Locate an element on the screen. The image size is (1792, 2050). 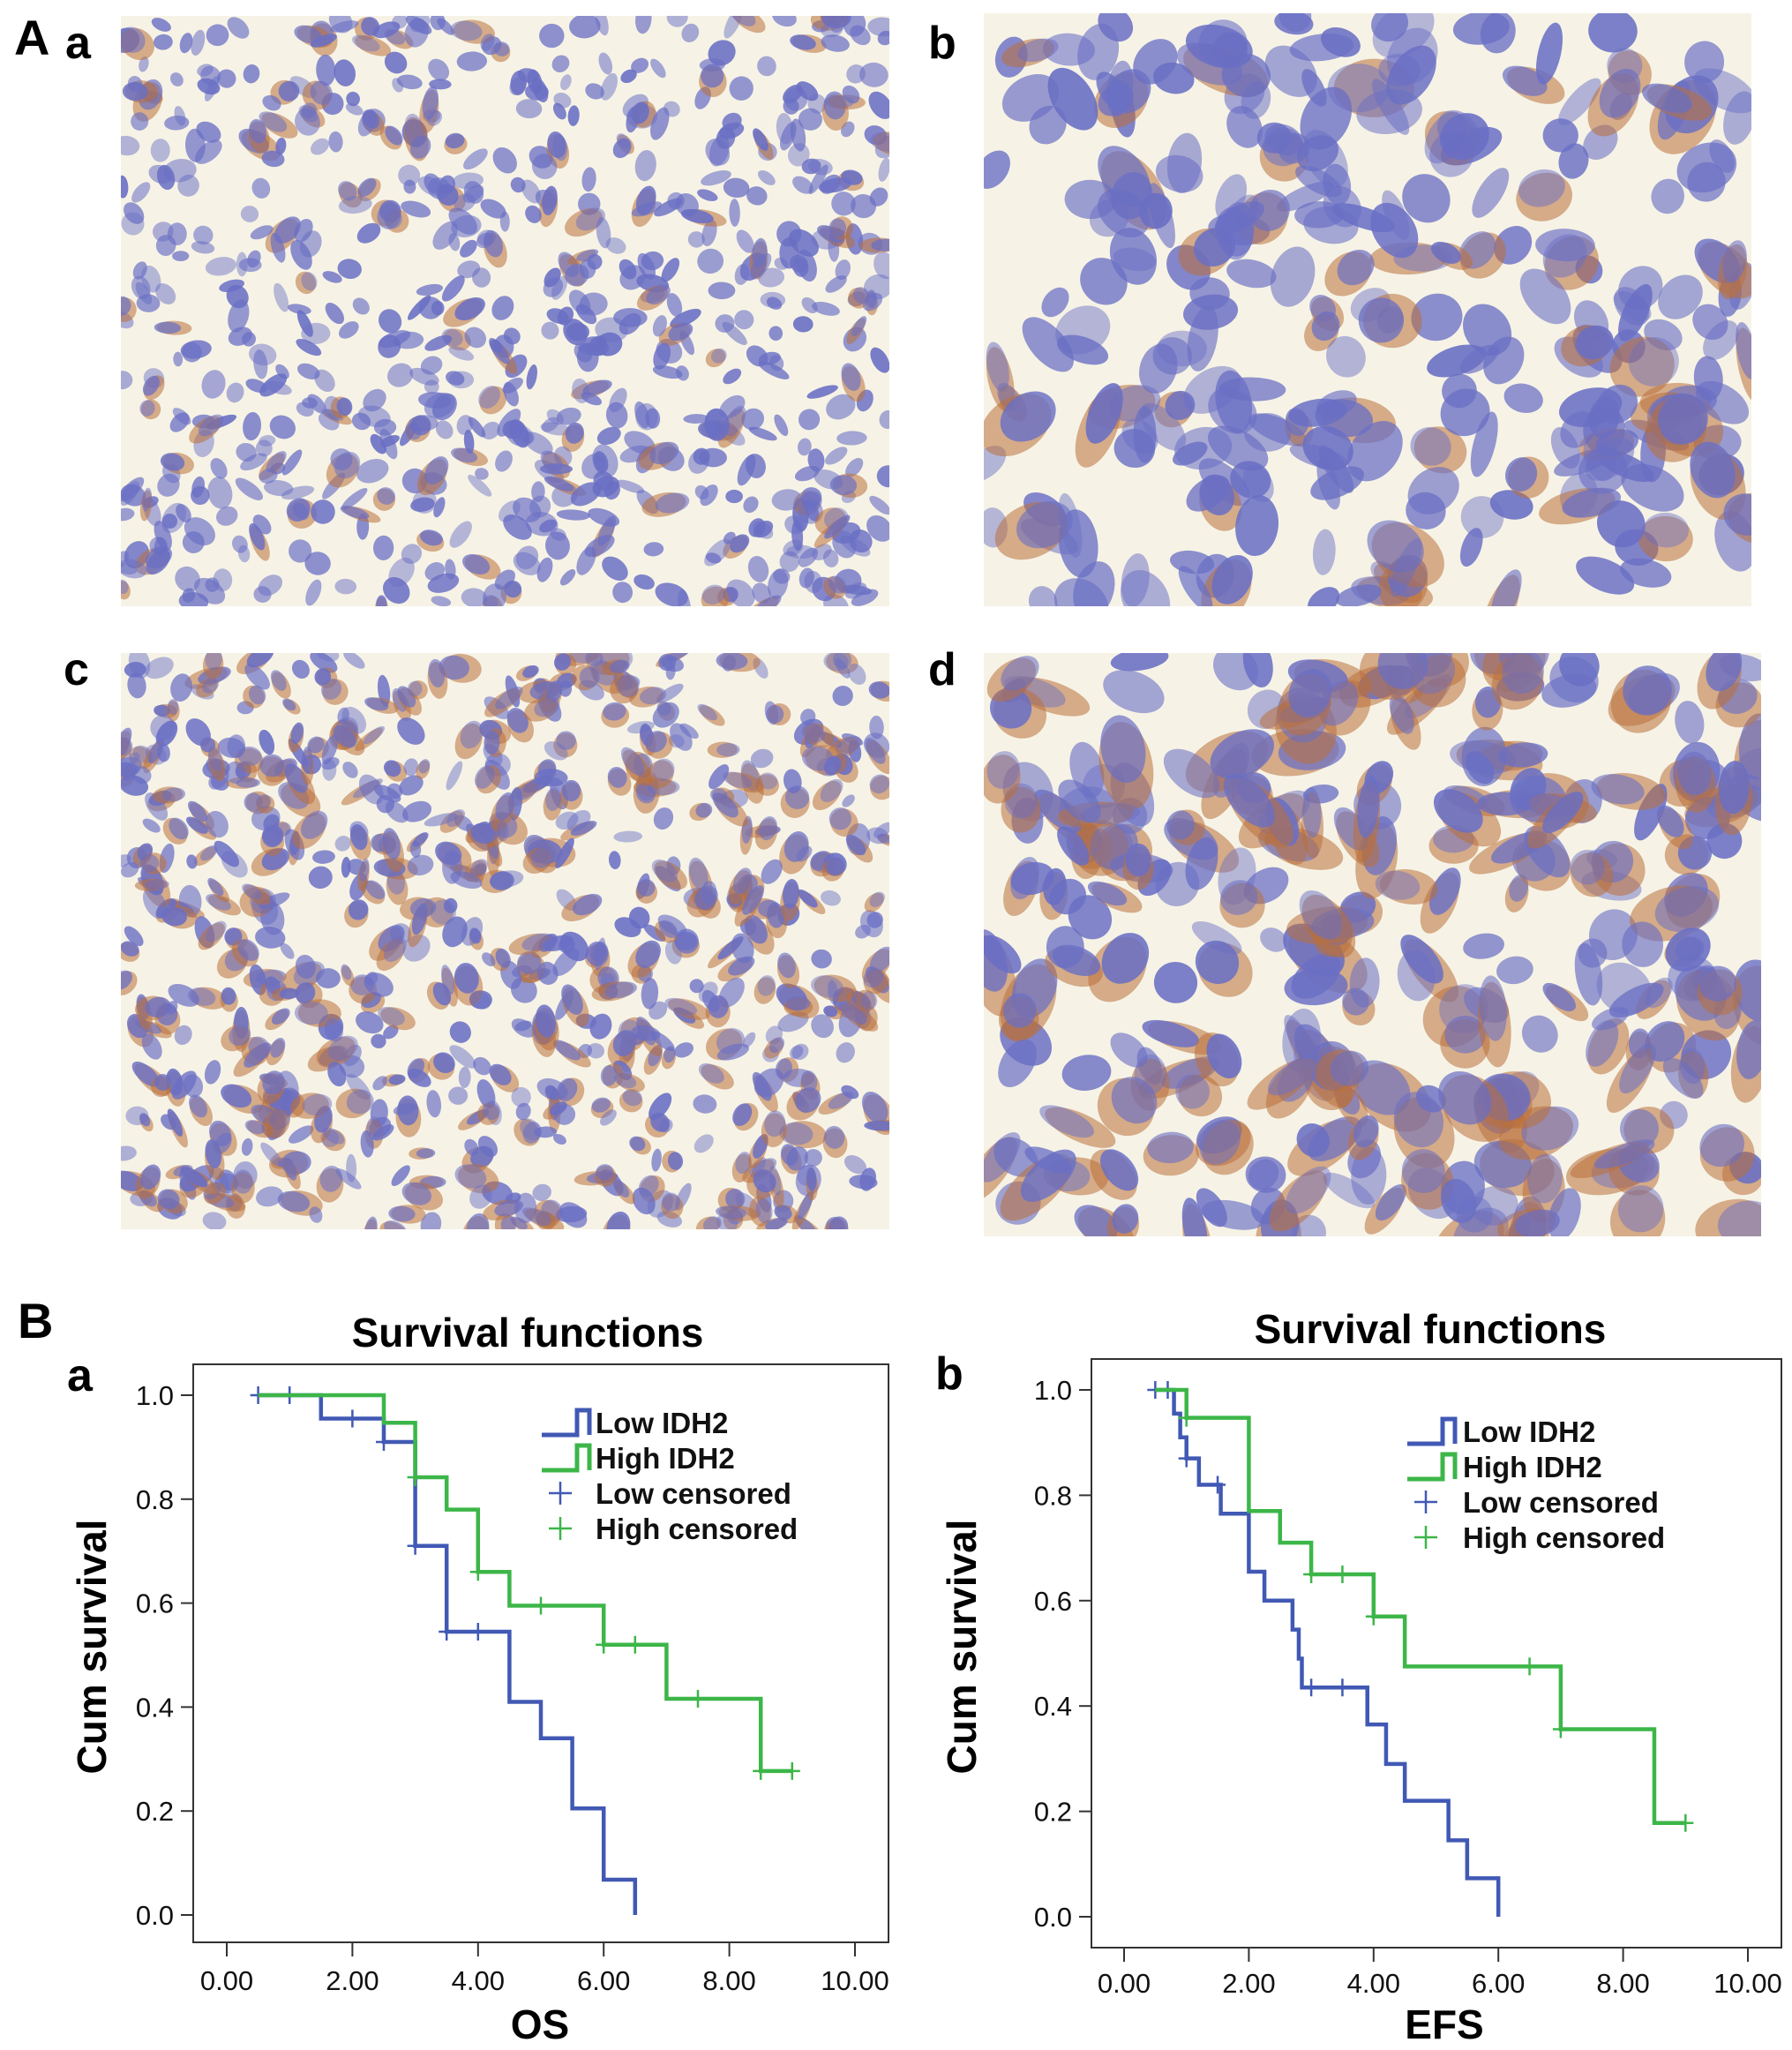
micrograph-label-a: a is located at coordinates (78, 43).